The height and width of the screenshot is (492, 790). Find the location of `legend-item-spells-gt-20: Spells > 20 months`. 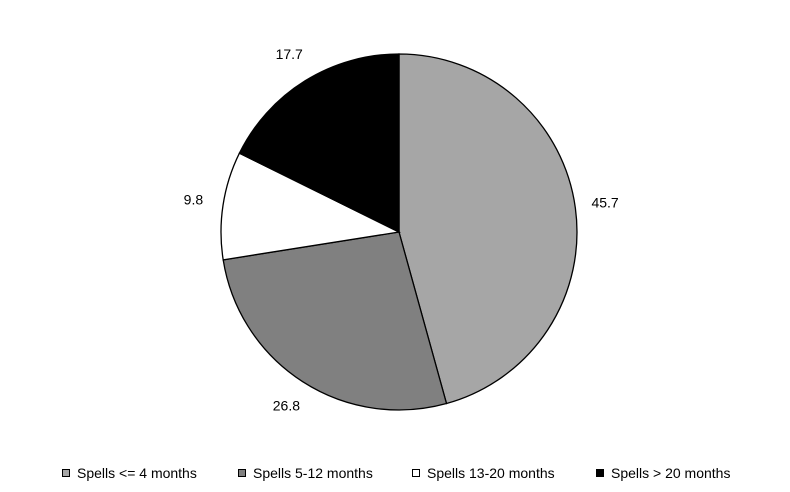

legend-item-spells-gt-20: Spells > 20 months is located at coordinates (663, 473).